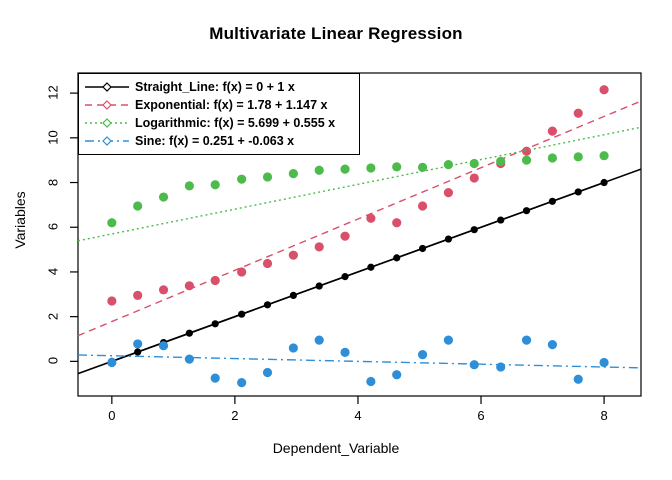 Image resolution: width=672 pixels, height=480 pixels. What do you see at coordinates (53, 182) in the screenshot?
I see `y-tick-label: 8` at bounding box center [53, 182].